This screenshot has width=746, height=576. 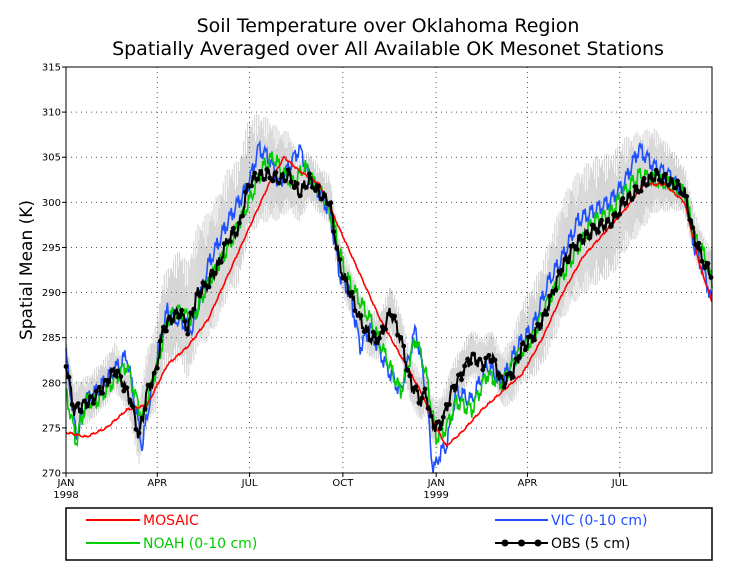 I want to click on y-axis-label: Spatial Mean (K), so click(x=27, y=270).